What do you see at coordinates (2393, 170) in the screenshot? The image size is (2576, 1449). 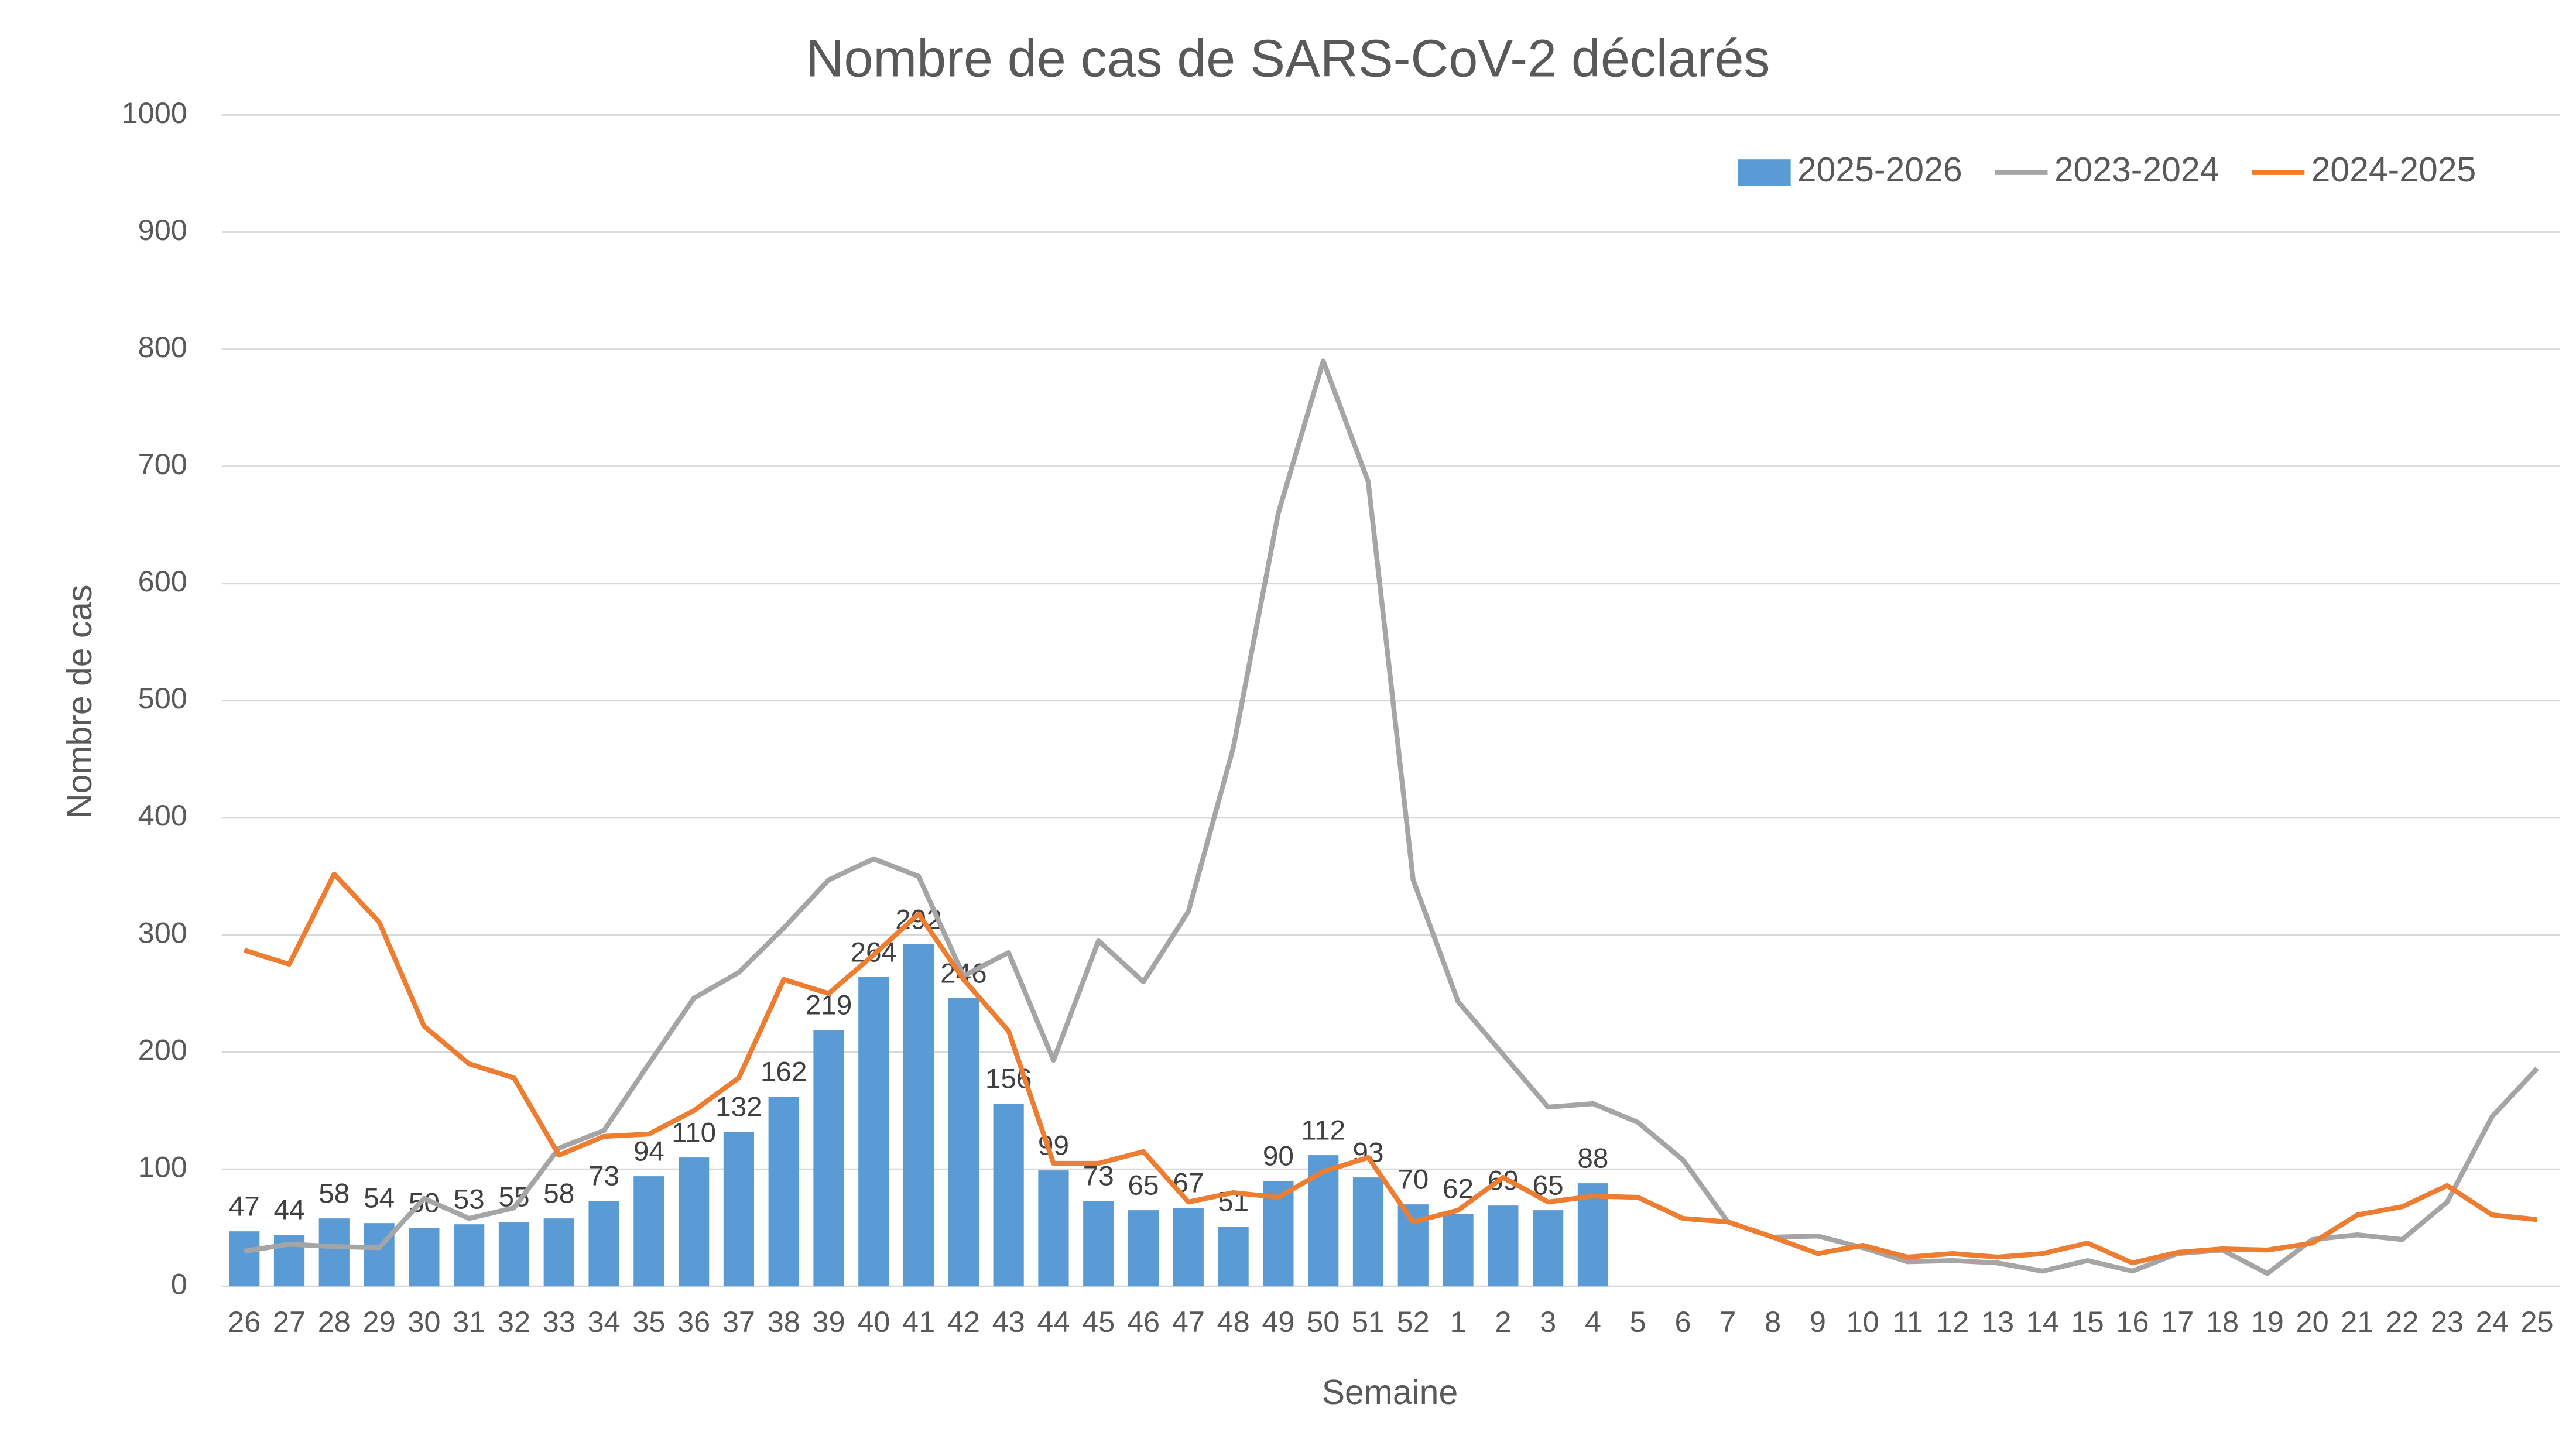 I see `legend-label: 2024-2025` at bounding box center [2393, 170].